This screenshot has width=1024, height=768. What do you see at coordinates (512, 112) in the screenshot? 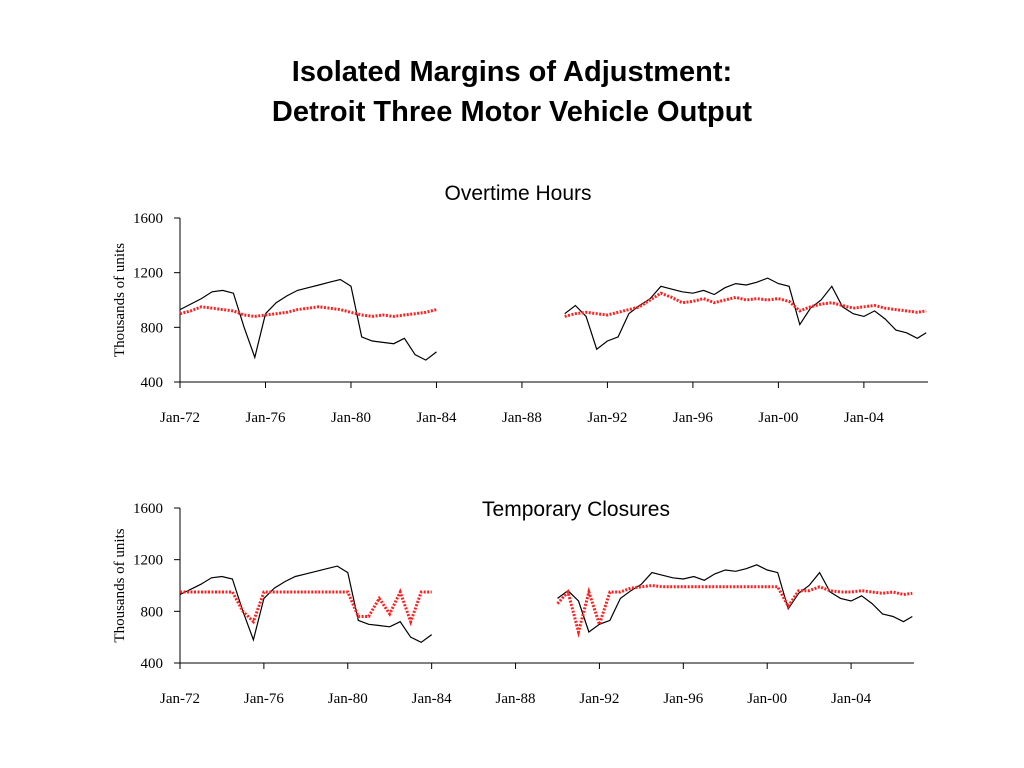
I see `chart-title-line2: Detroit Three Motor Vehicle Output` at bounding box center [512, 112].